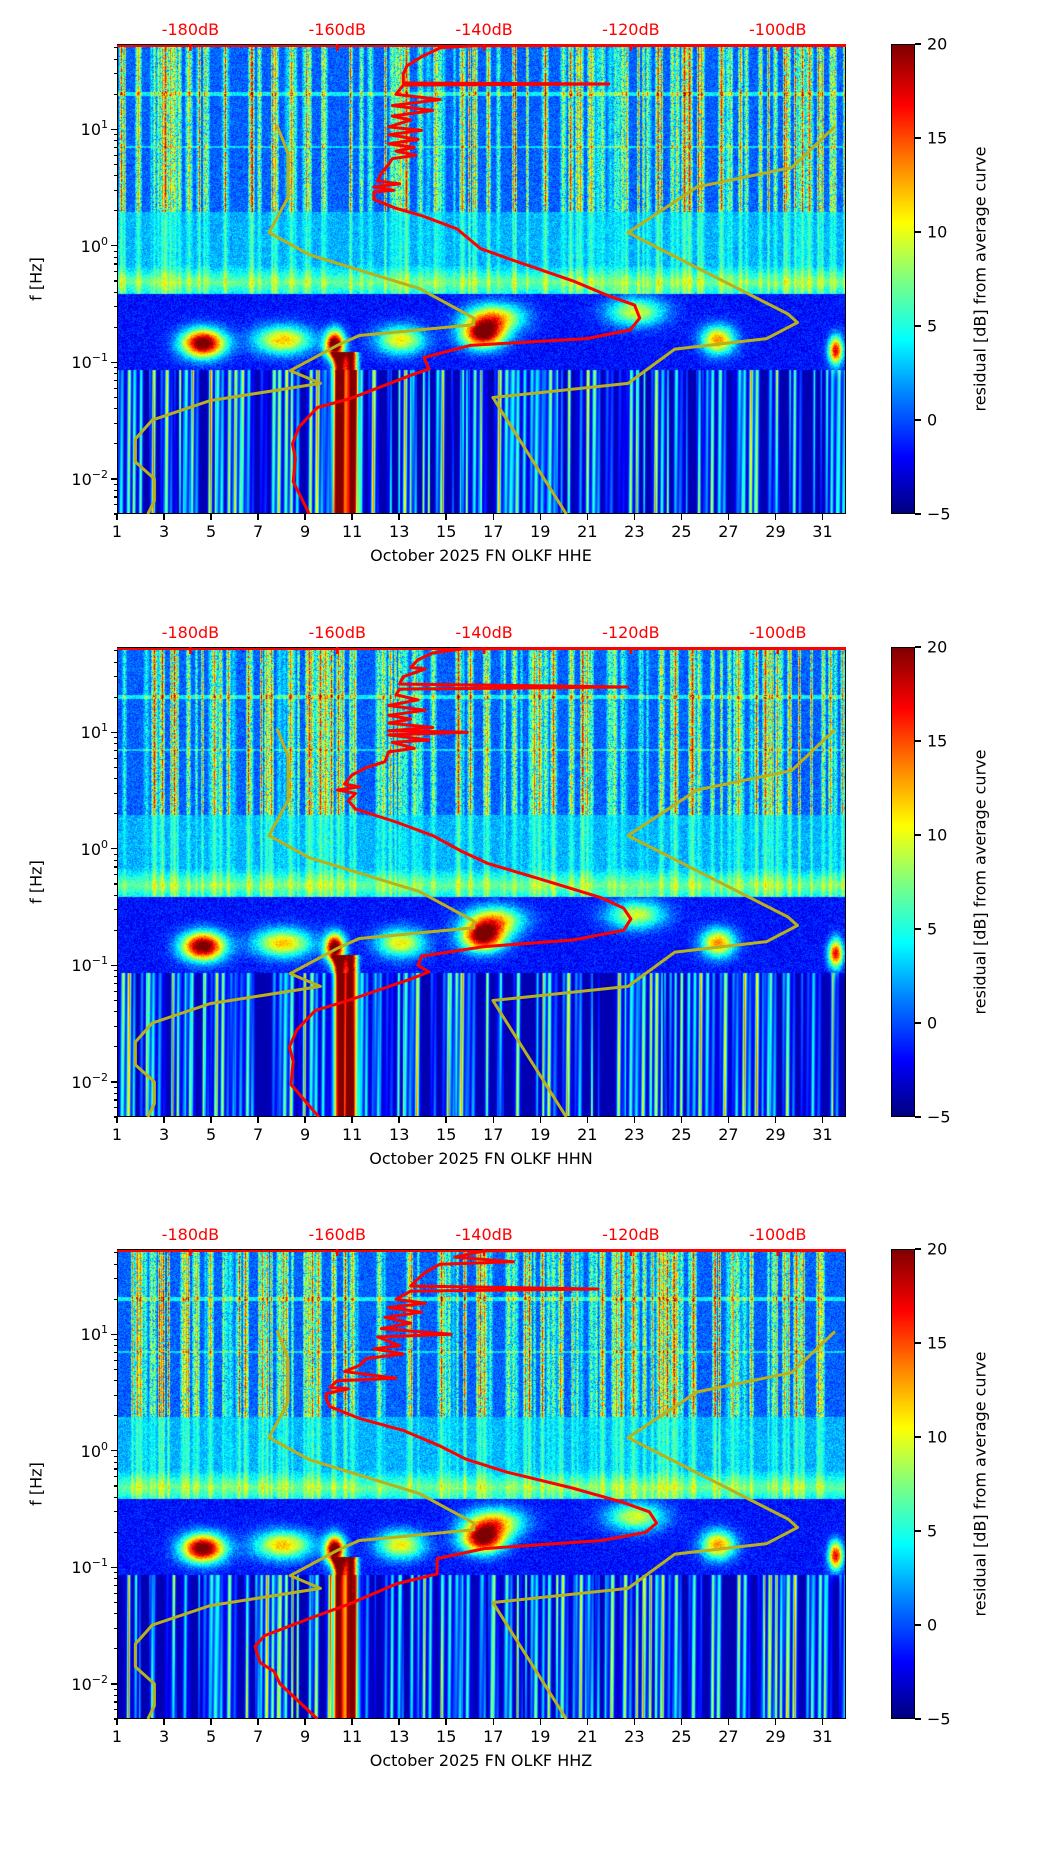  Describe the element at coordinates (164, 1736) in the screenshot. I see `x-axis-tick-label: 3` at that location.